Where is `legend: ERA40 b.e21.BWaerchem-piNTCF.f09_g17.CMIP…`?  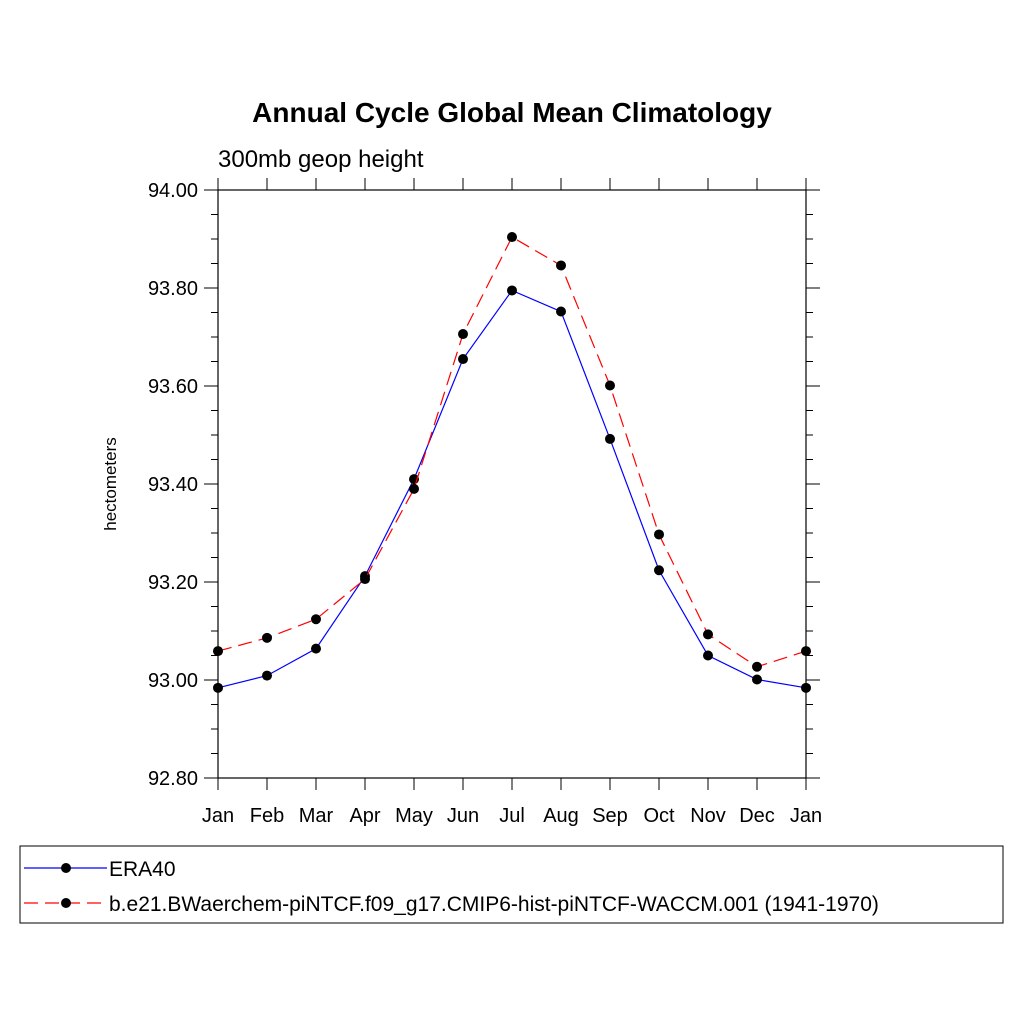
legend: ERA40 b.e21.BWaerchem-piNTCF.f09_g17.CMIP… is located at coordinates (511, 884).